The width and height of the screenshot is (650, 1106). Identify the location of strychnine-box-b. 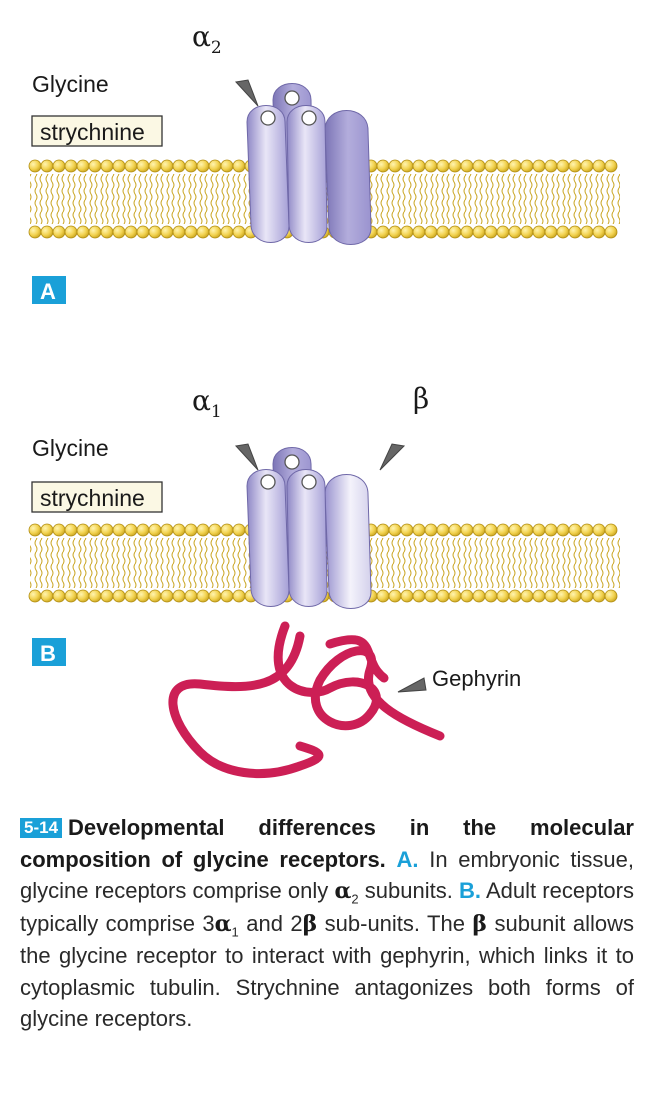
(97, 497).